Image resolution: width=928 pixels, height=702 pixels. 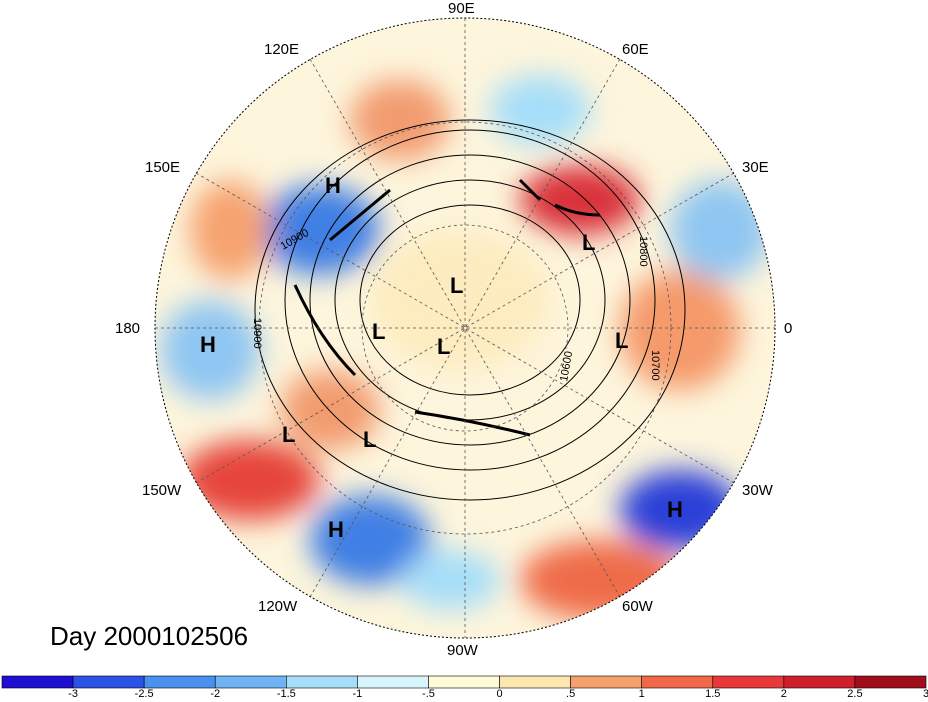 What do you see at coordinates (713, 694) in the screenshot?
I see `colorbar-tick-label: 1.5` at bounding box center [713, 694].